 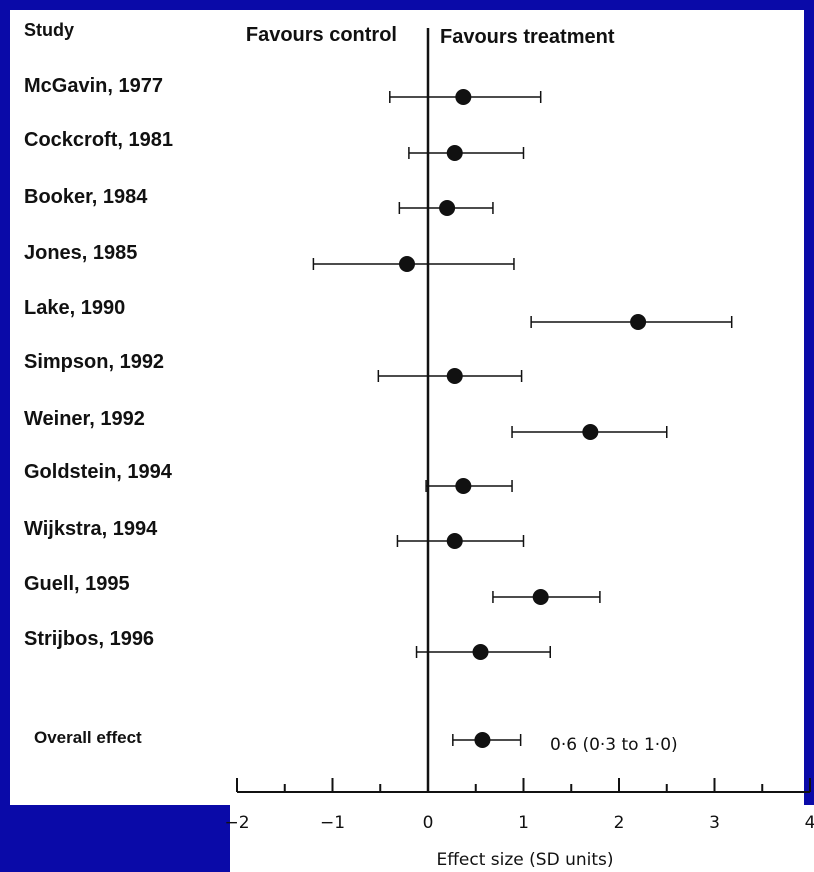 What do you see at coordinates (638, 322) in the screenshot?
I see `study-4-point` at bounding box center [638, 322].